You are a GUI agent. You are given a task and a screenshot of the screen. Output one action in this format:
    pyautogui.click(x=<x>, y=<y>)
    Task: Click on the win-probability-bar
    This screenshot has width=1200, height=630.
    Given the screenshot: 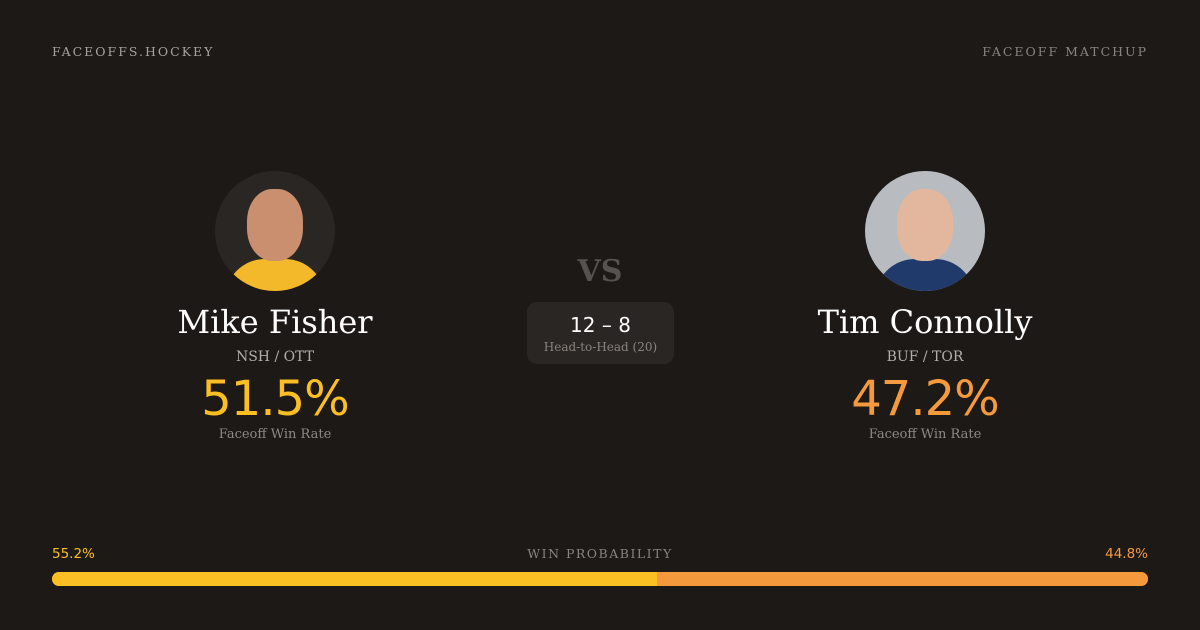 What is the action you would take?
    pyautogui.click(x=600, y=579)
    